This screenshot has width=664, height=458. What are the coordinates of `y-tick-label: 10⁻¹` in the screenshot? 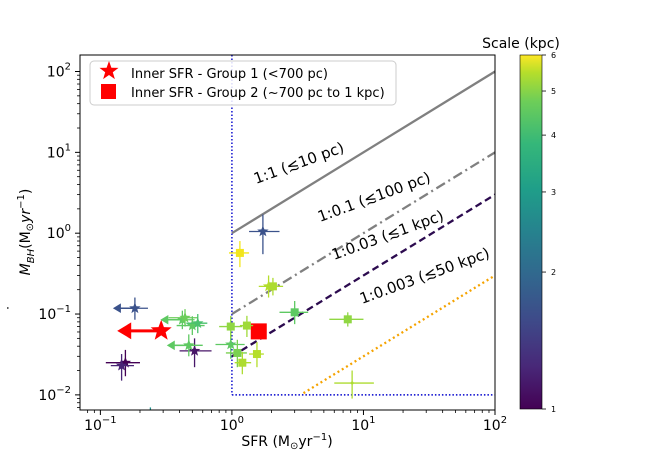 It's located at (54, 313).